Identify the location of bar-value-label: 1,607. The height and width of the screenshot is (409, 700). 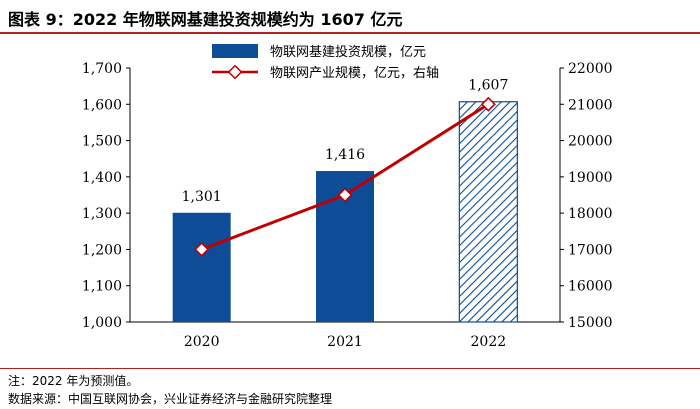
(488, 86).